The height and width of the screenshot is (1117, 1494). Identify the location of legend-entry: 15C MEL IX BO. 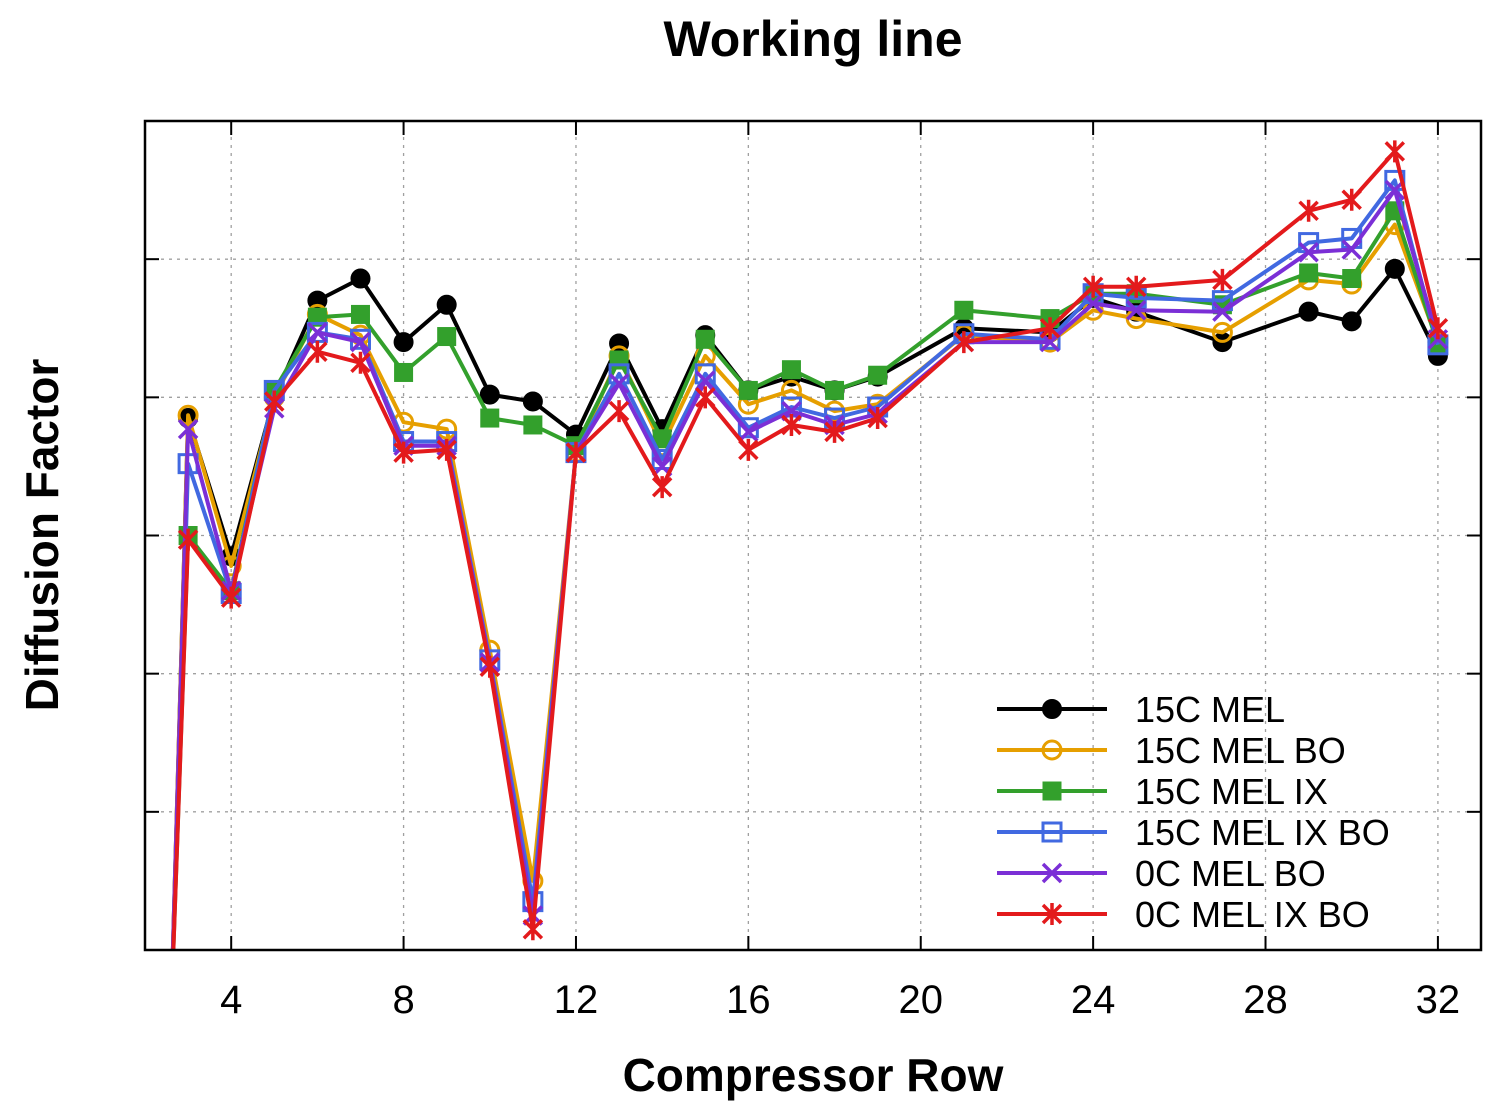
(1193, 832).